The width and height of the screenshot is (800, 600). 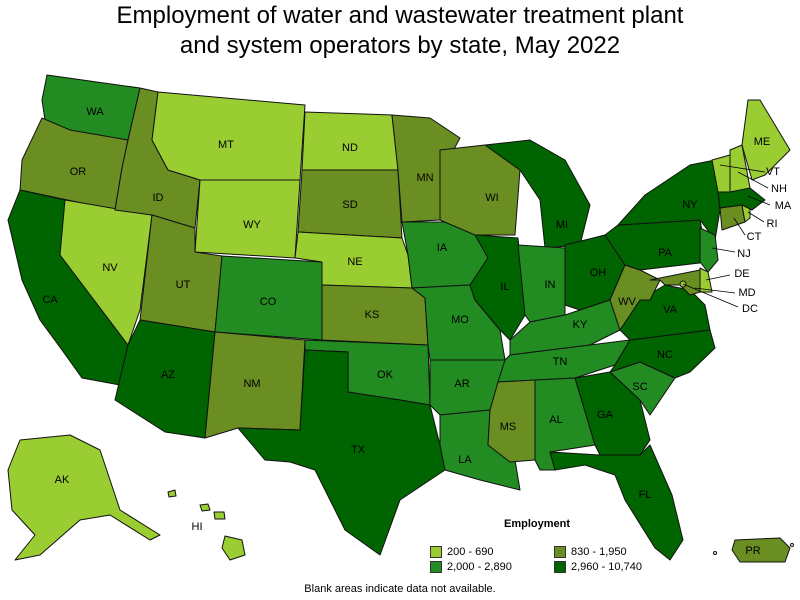 I want to click on state-TX, so click(x=341, y=452).